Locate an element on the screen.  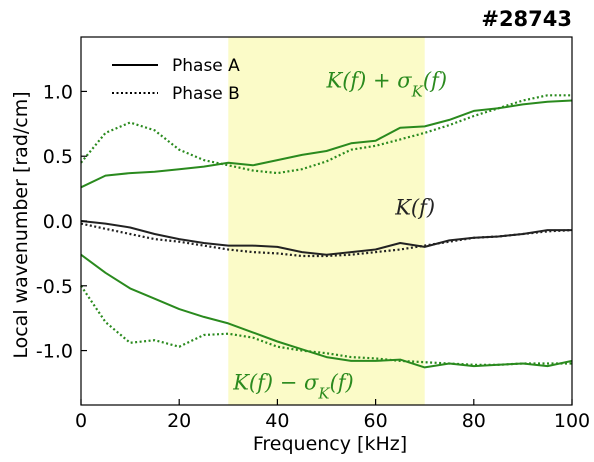
series-line-0-phase-a is located at coordinates (326, 238).